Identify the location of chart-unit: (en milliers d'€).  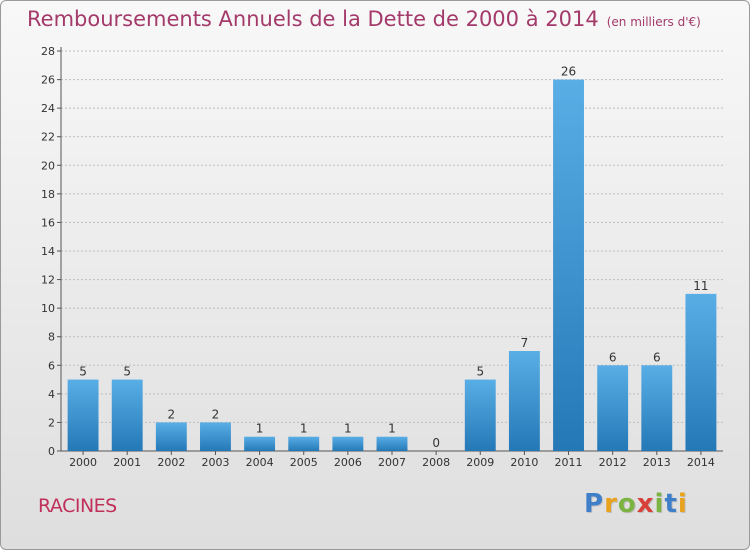
(653, 22).